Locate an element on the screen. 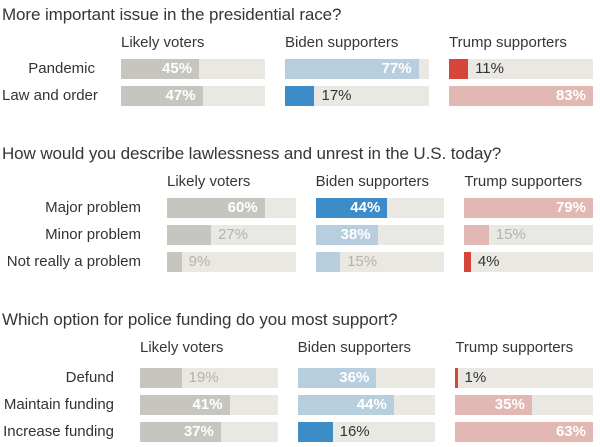 This screenshot has width=600, height=447. bar-row: Maintain funding 41% 44% 35% is located at coordinates (297, 405).